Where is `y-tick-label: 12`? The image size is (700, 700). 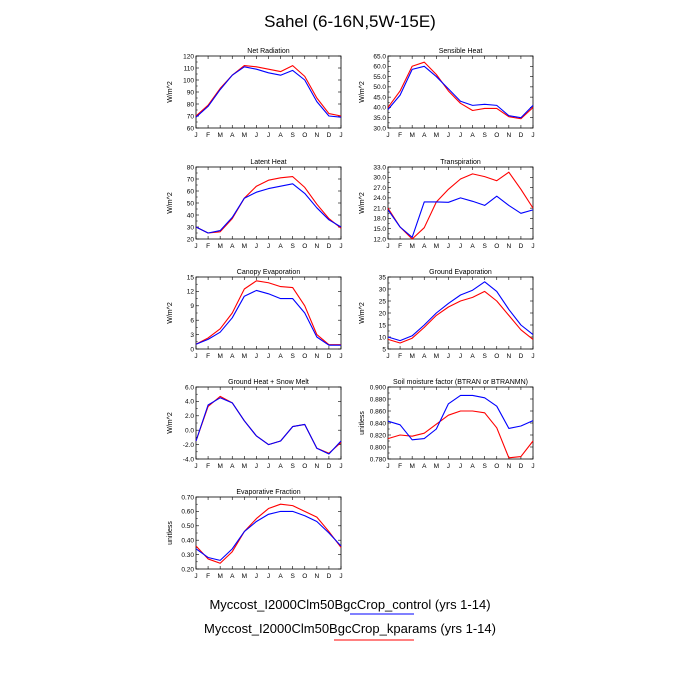
y-tick-label: 12 is located at coordinates (191, 292).